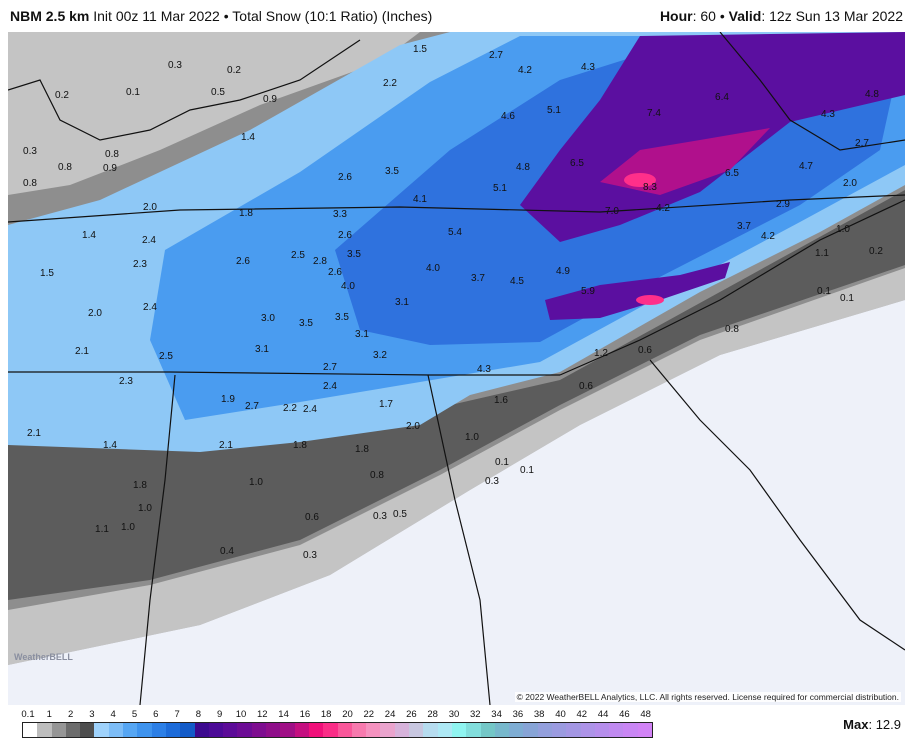  Describe the element at coordinates (601, 353) in the screenshot. I see `snow-amount-label: 1.2` at that location.